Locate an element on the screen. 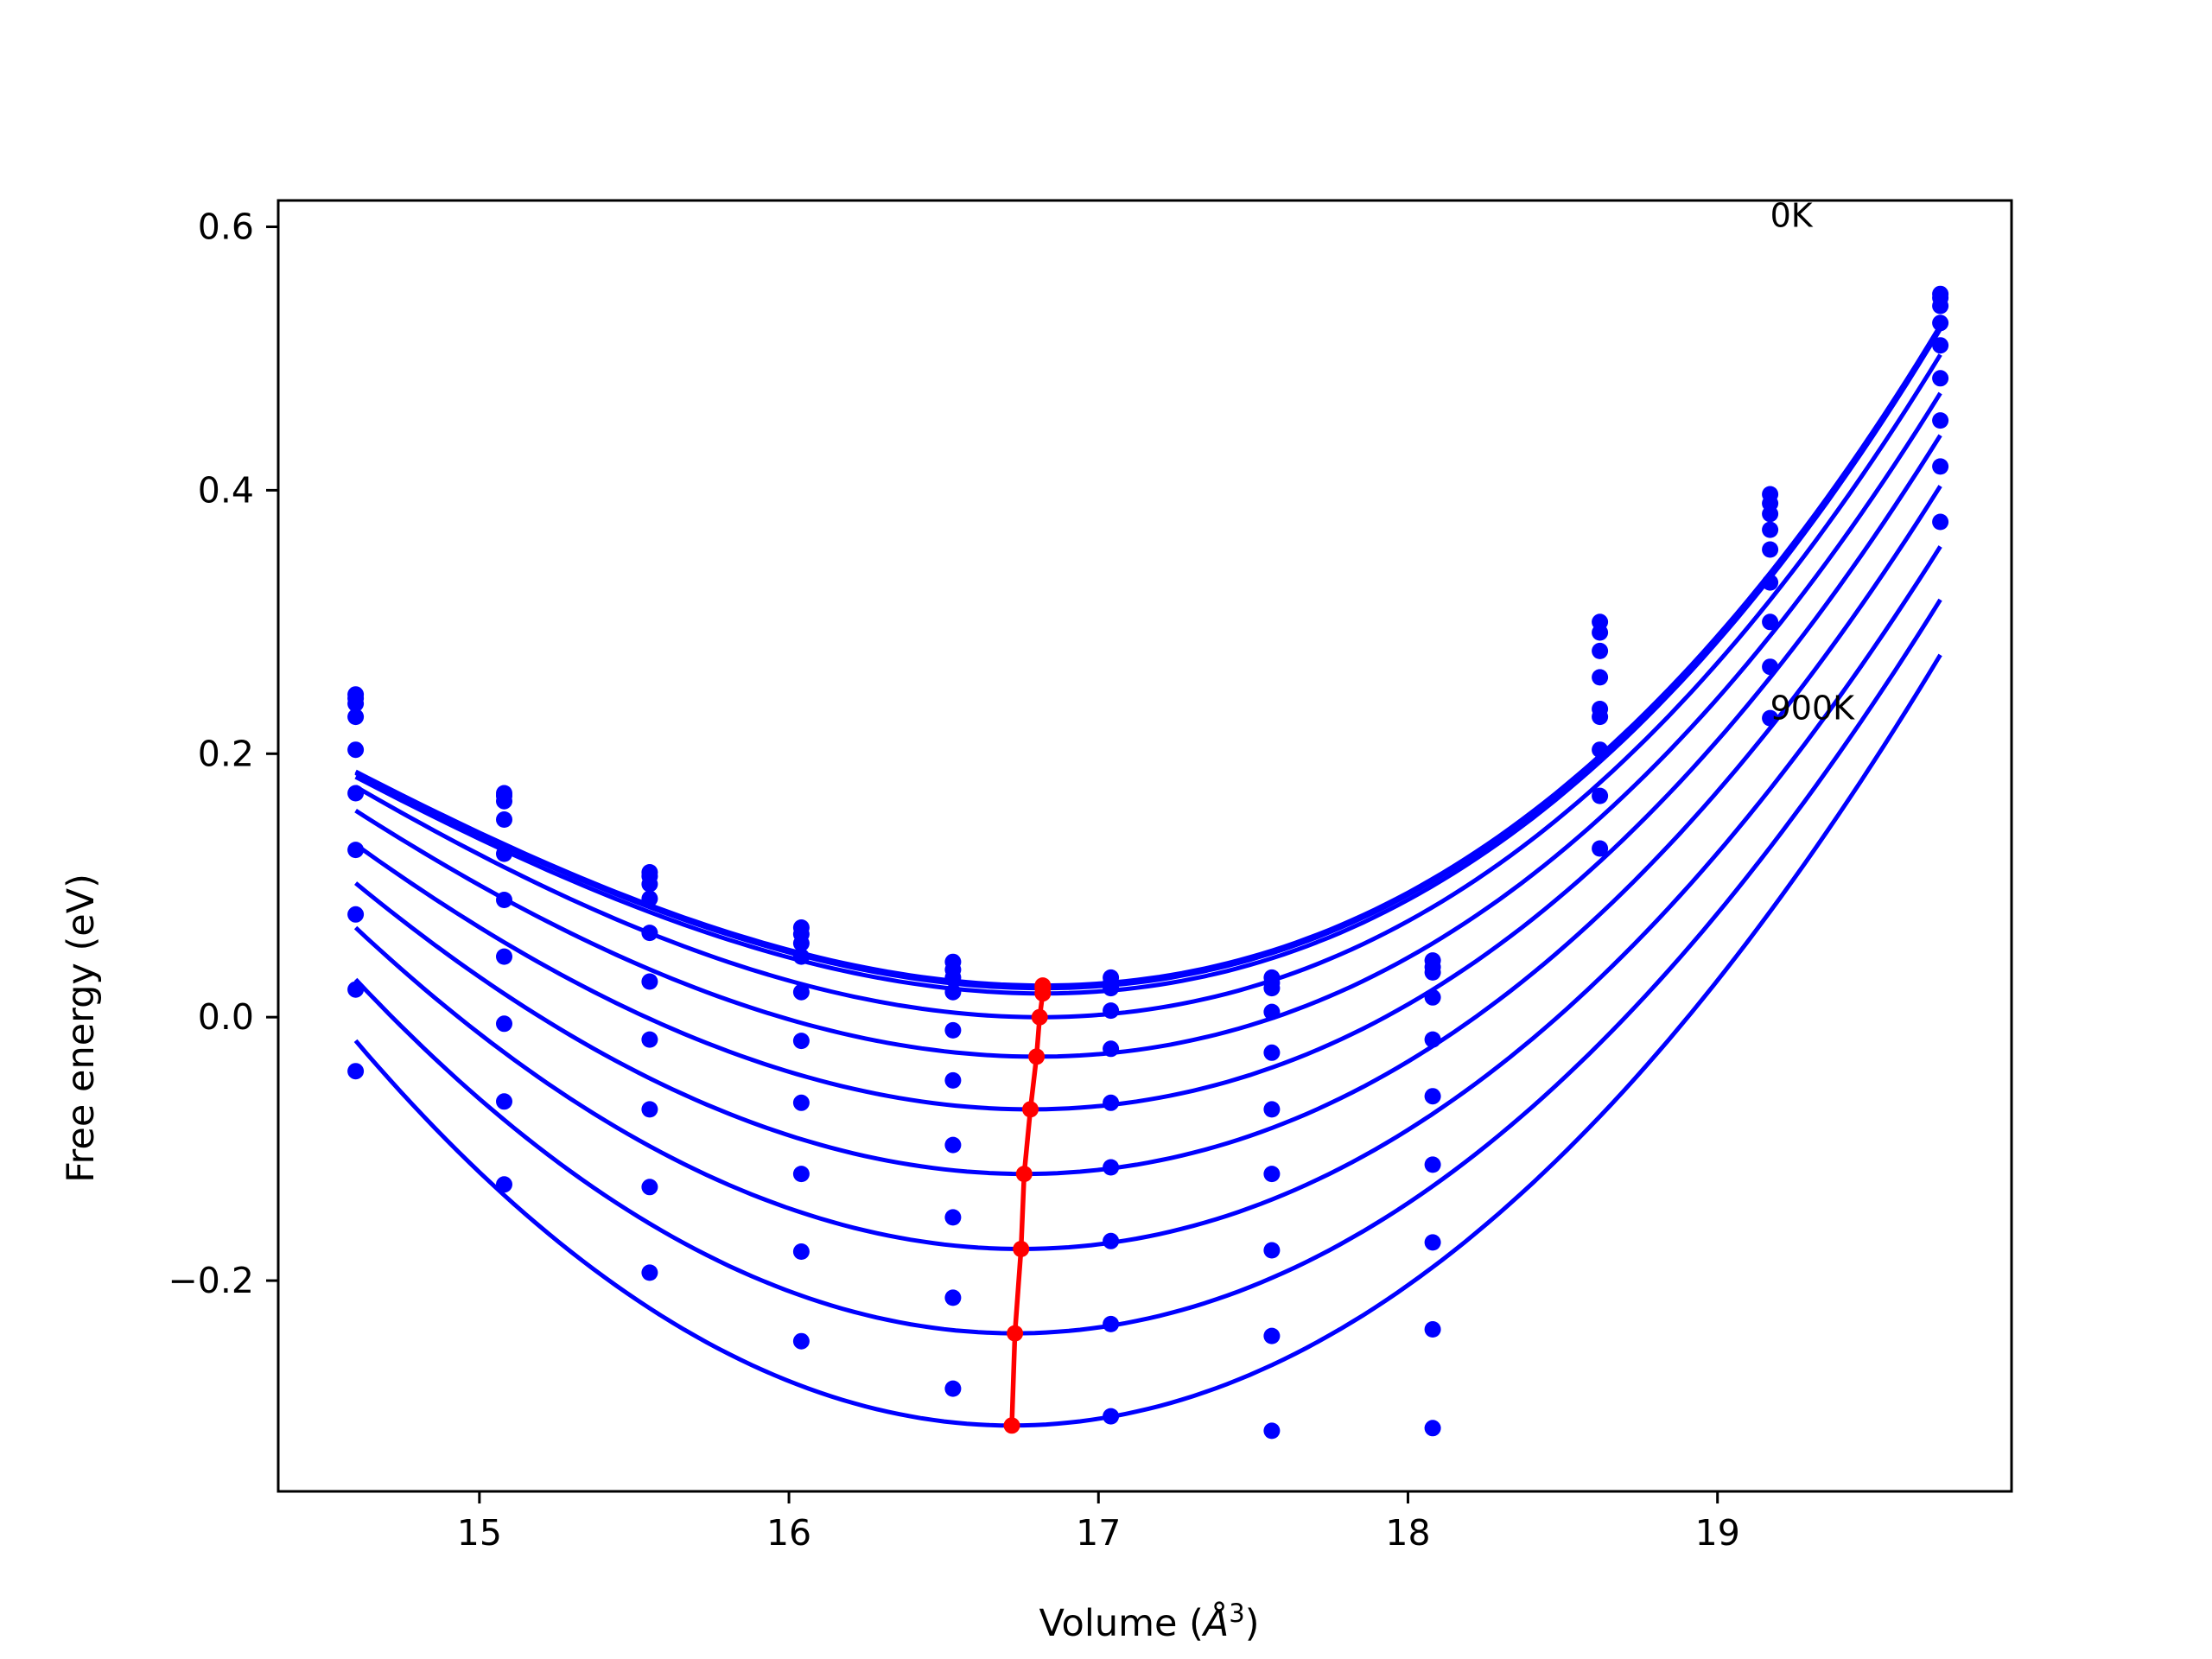  x-axis-ticks: 15 16 17 18 19 is located at coordinates (1098, 1522).